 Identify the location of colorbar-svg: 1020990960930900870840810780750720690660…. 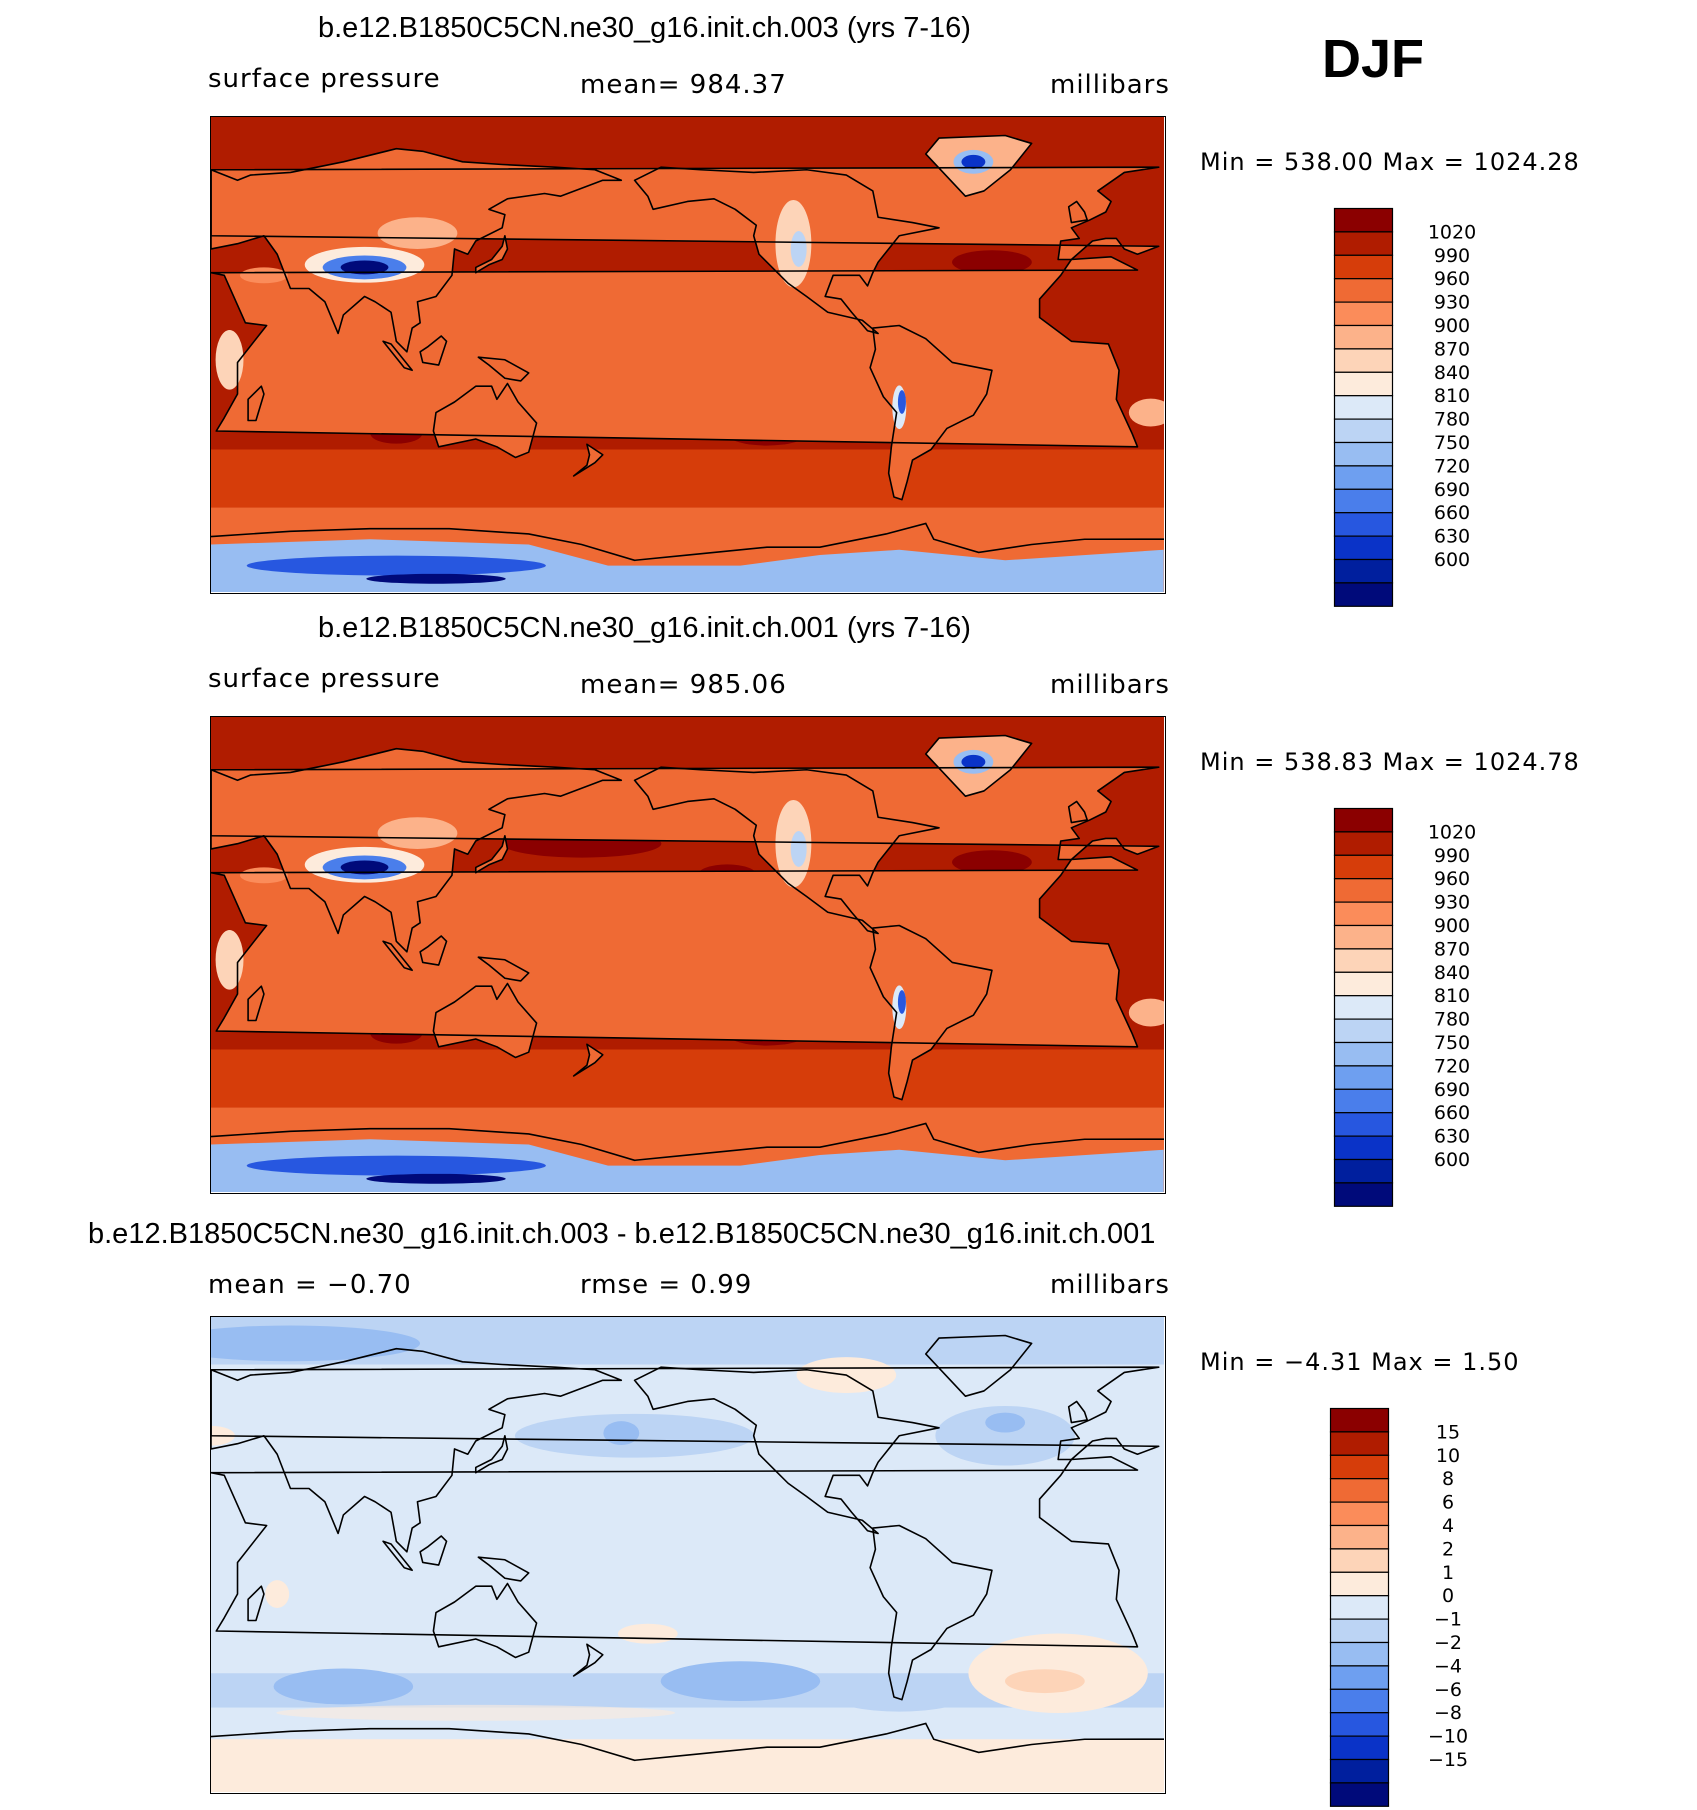
(1404, 1007).